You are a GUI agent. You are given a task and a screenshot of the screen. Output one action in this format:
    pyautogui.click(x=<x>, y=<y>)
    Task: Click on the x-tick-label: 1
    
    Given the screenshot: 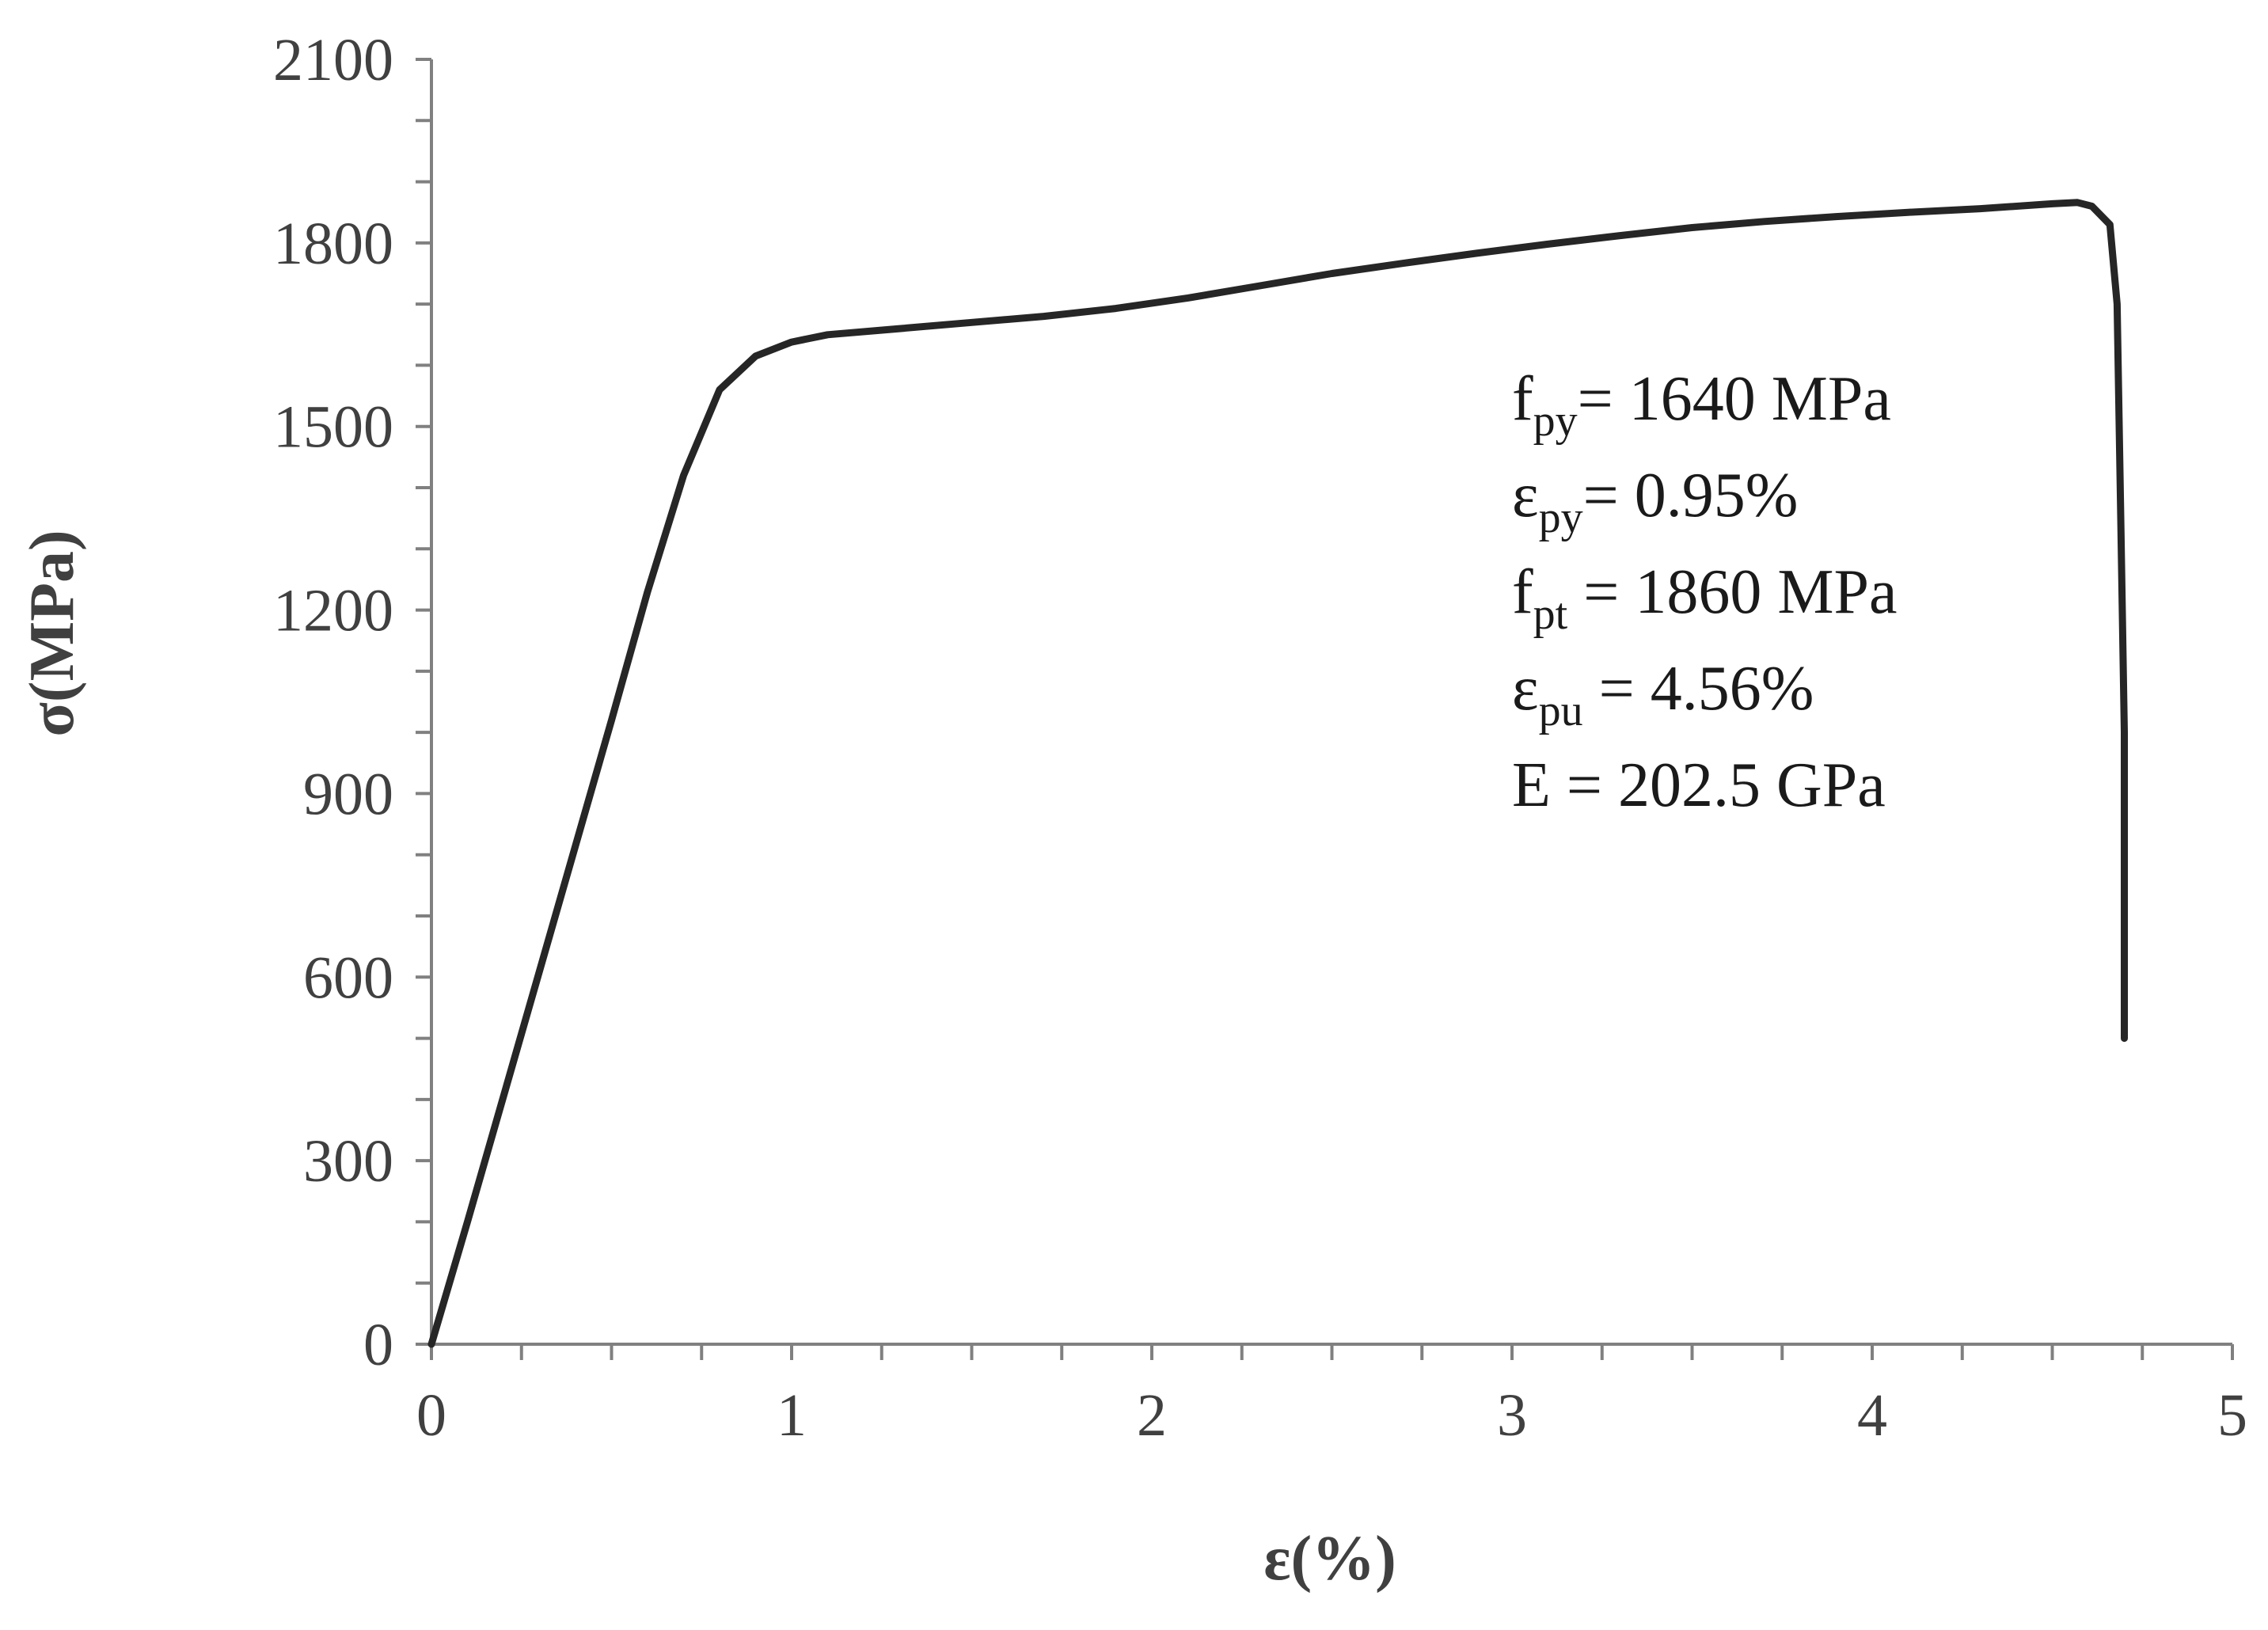 What is the action you would take?
    pyautogui.click(x=792, y=1415)
    